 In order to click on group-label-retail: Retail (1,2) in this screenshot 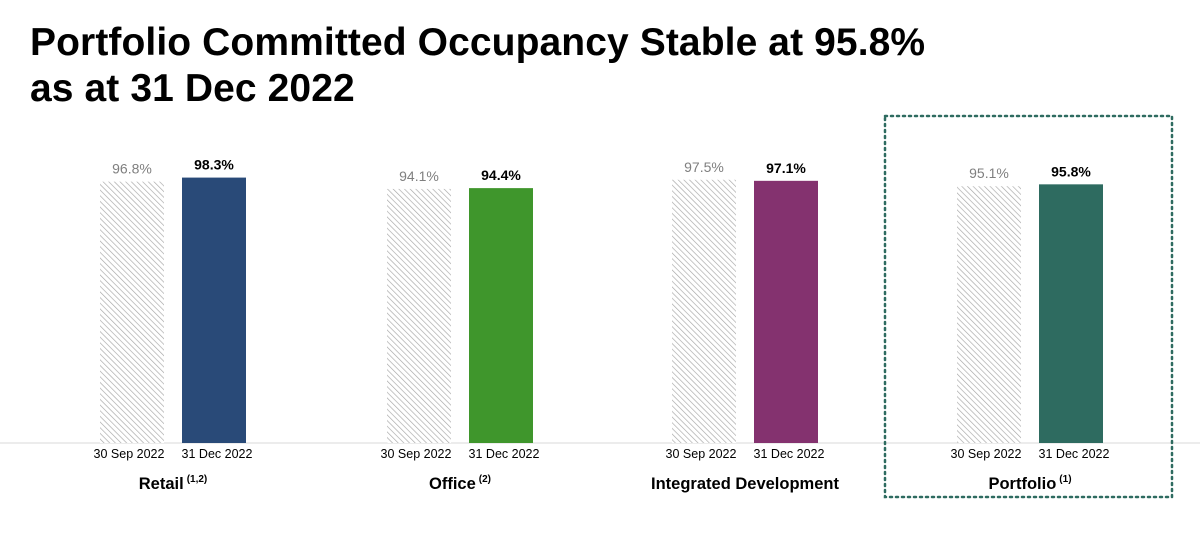, I will do `click(173, 483)`.